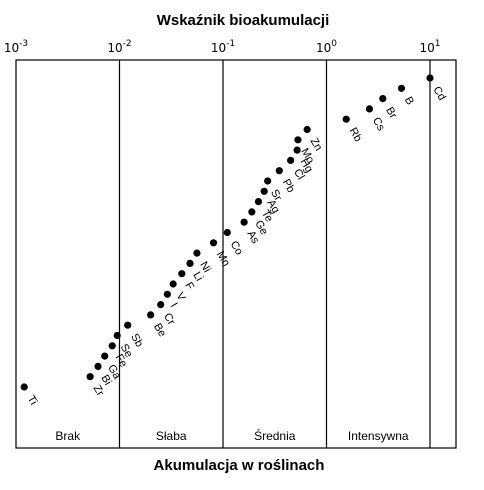  Describe the element at coordinates (264, 191) in the screenshot. I see `point-ag` at that location.